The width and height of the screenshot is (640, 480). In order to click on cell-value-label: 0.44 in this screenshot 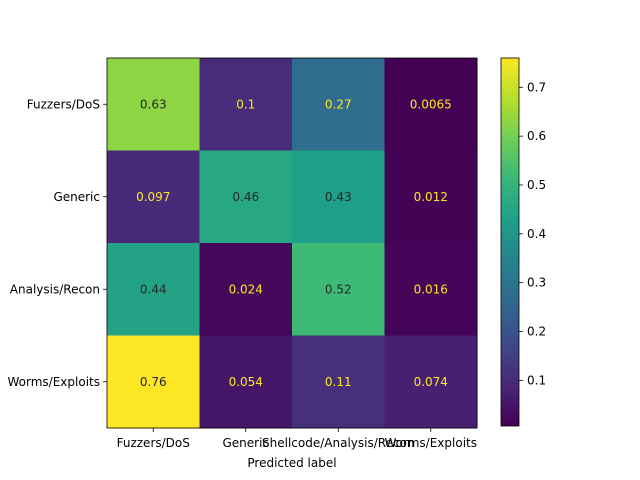, I will do `click(153, 289)`.